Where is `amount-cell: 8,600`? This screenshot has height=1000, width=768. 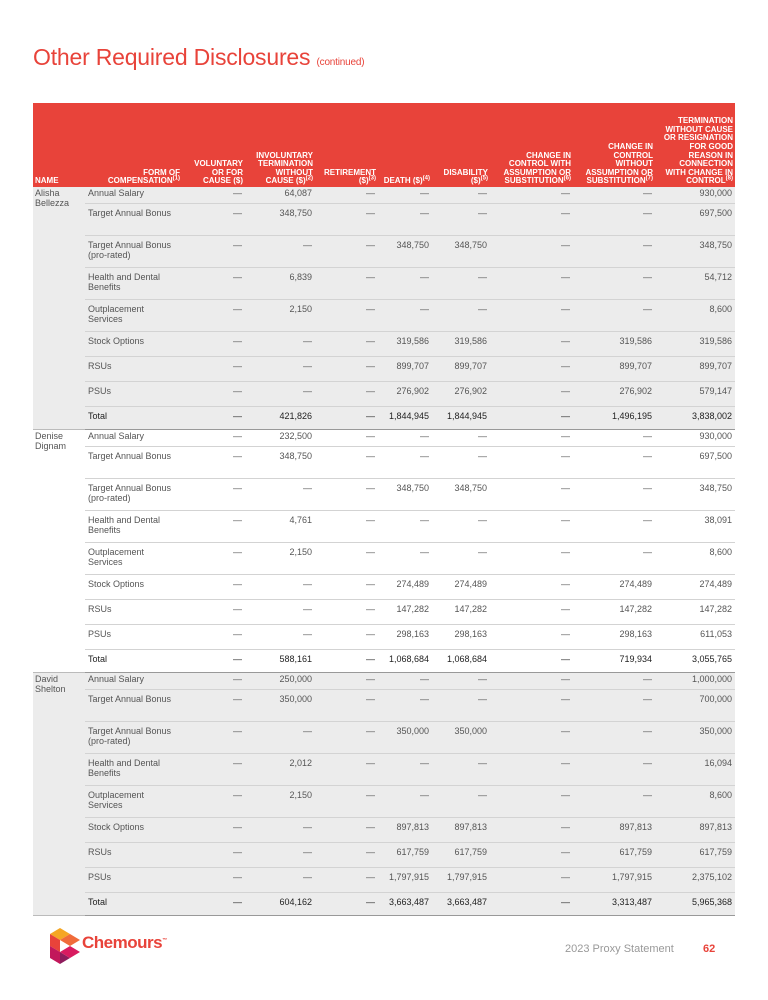
amount-cell: 8,600 is located at coordinates (695, 558).